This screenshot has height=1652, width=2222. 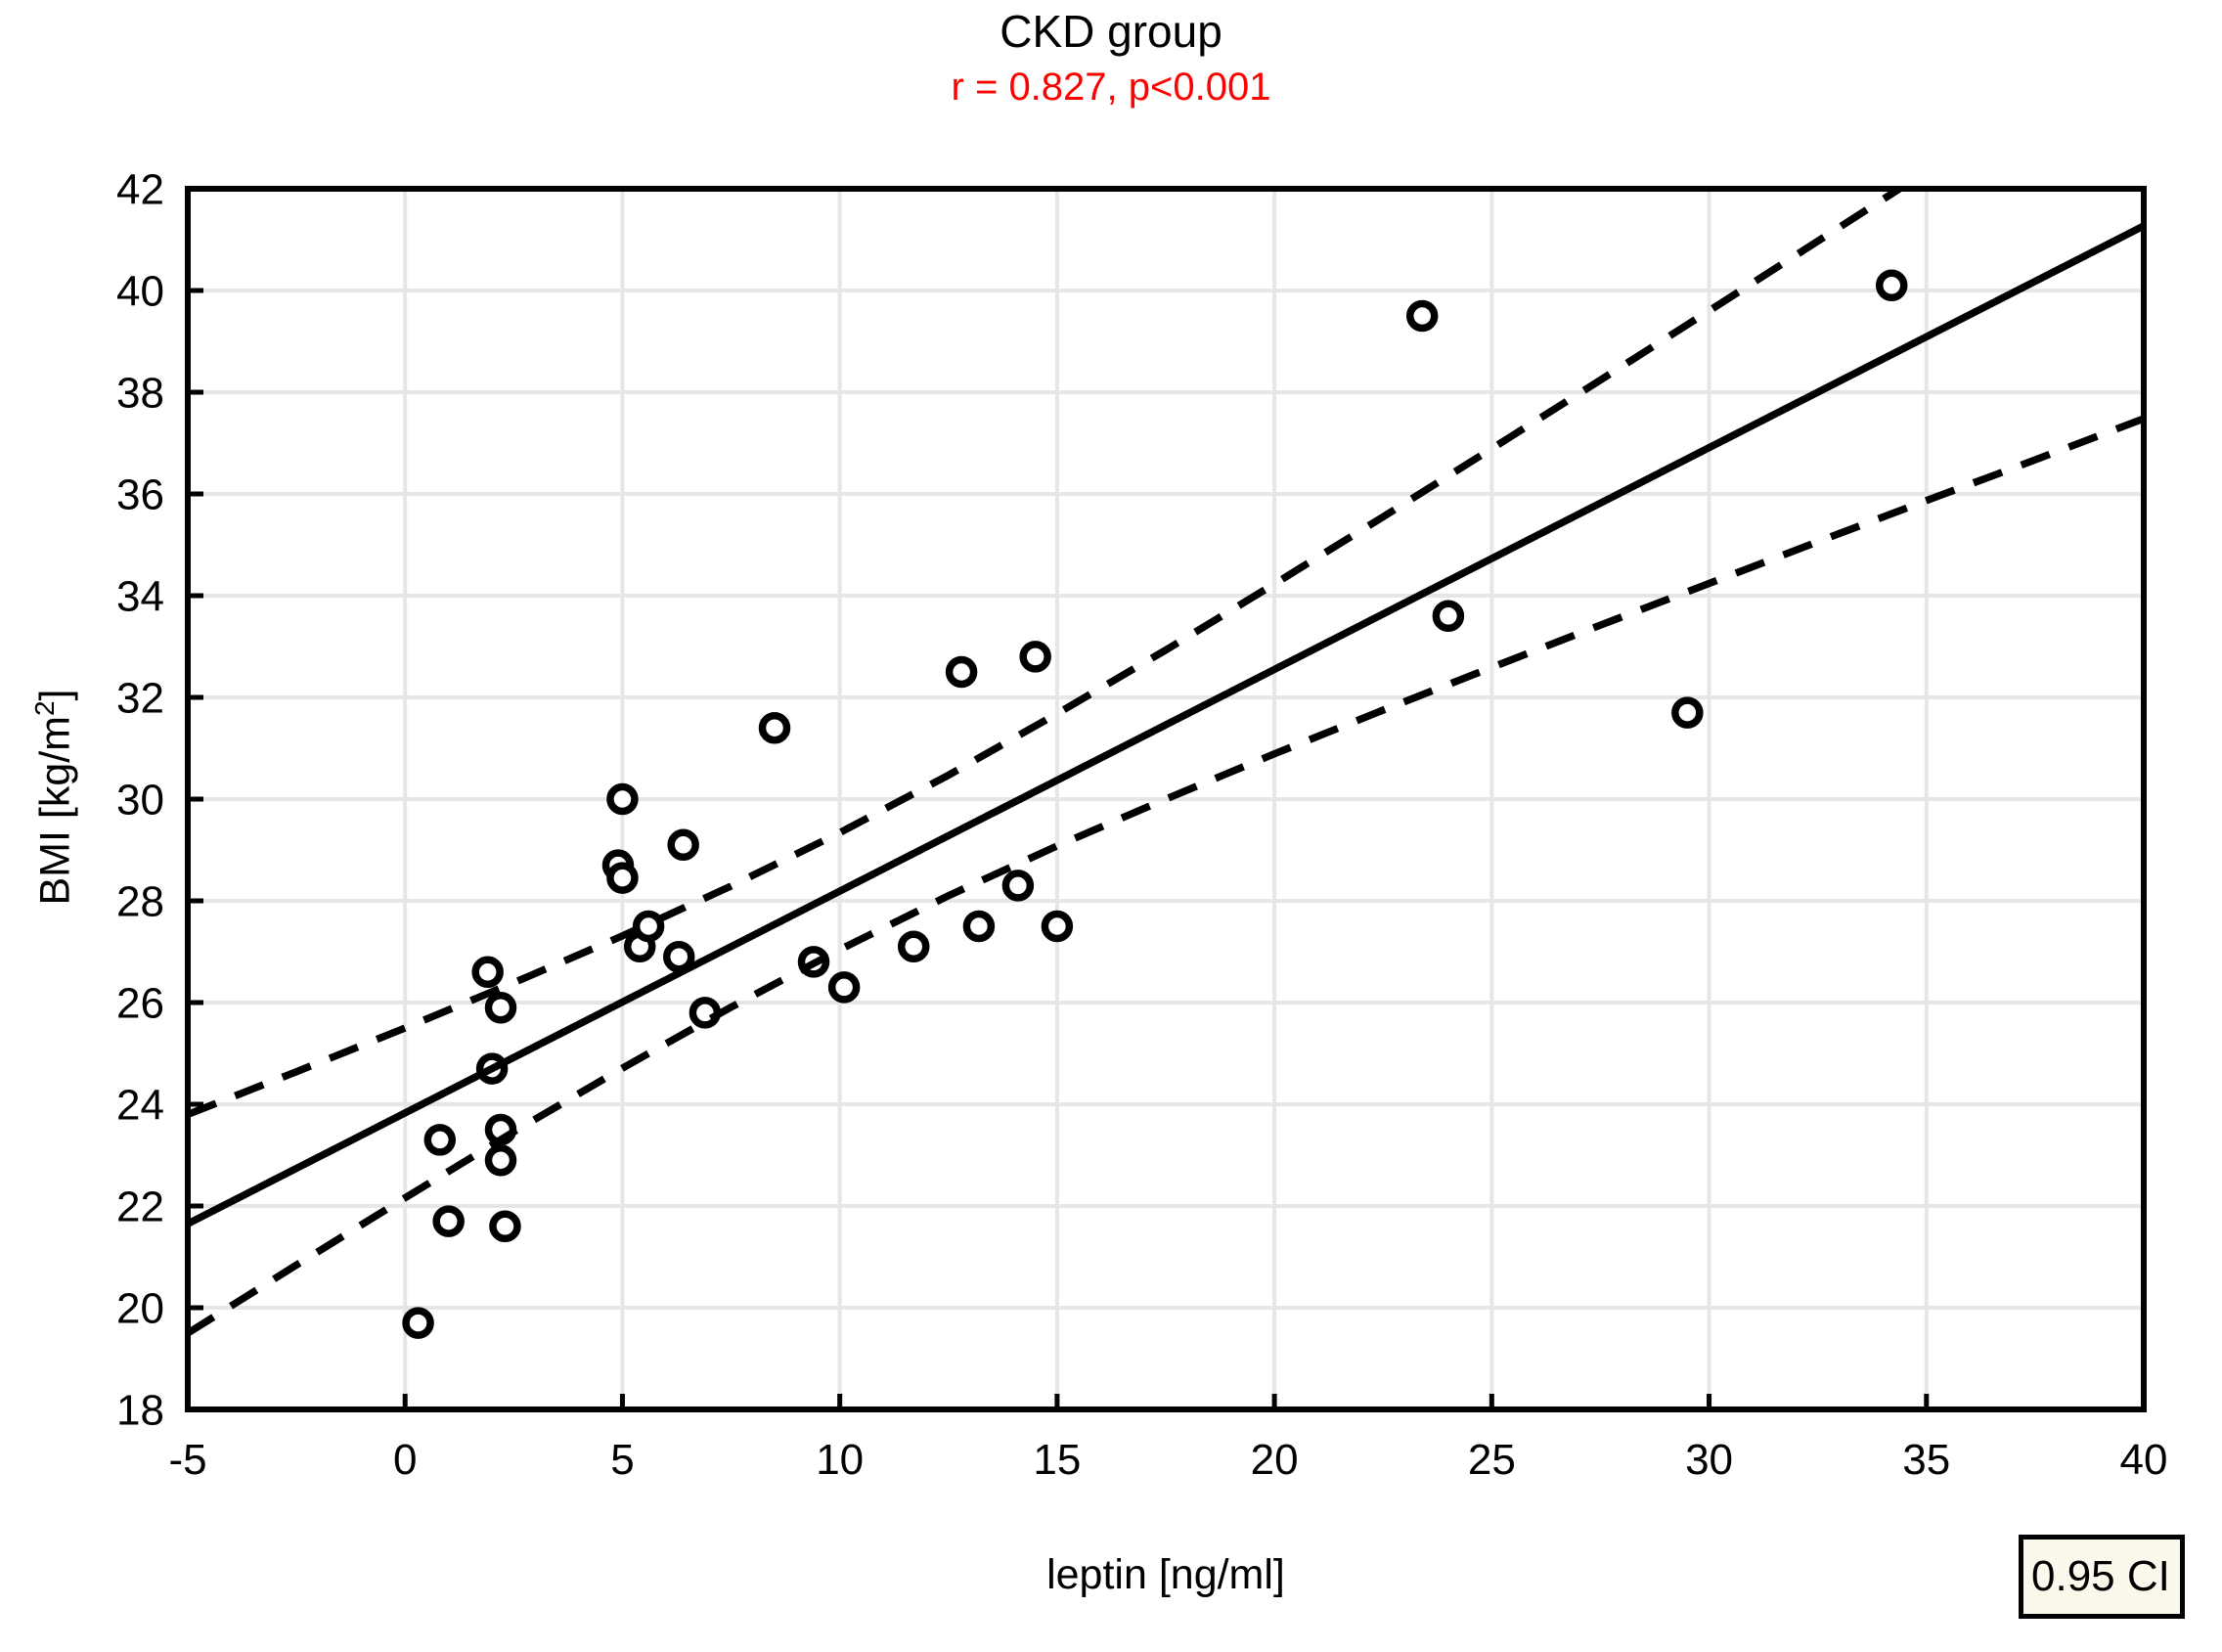 I want to click on x-tick-label: 0, so click(x=405, y=1460).